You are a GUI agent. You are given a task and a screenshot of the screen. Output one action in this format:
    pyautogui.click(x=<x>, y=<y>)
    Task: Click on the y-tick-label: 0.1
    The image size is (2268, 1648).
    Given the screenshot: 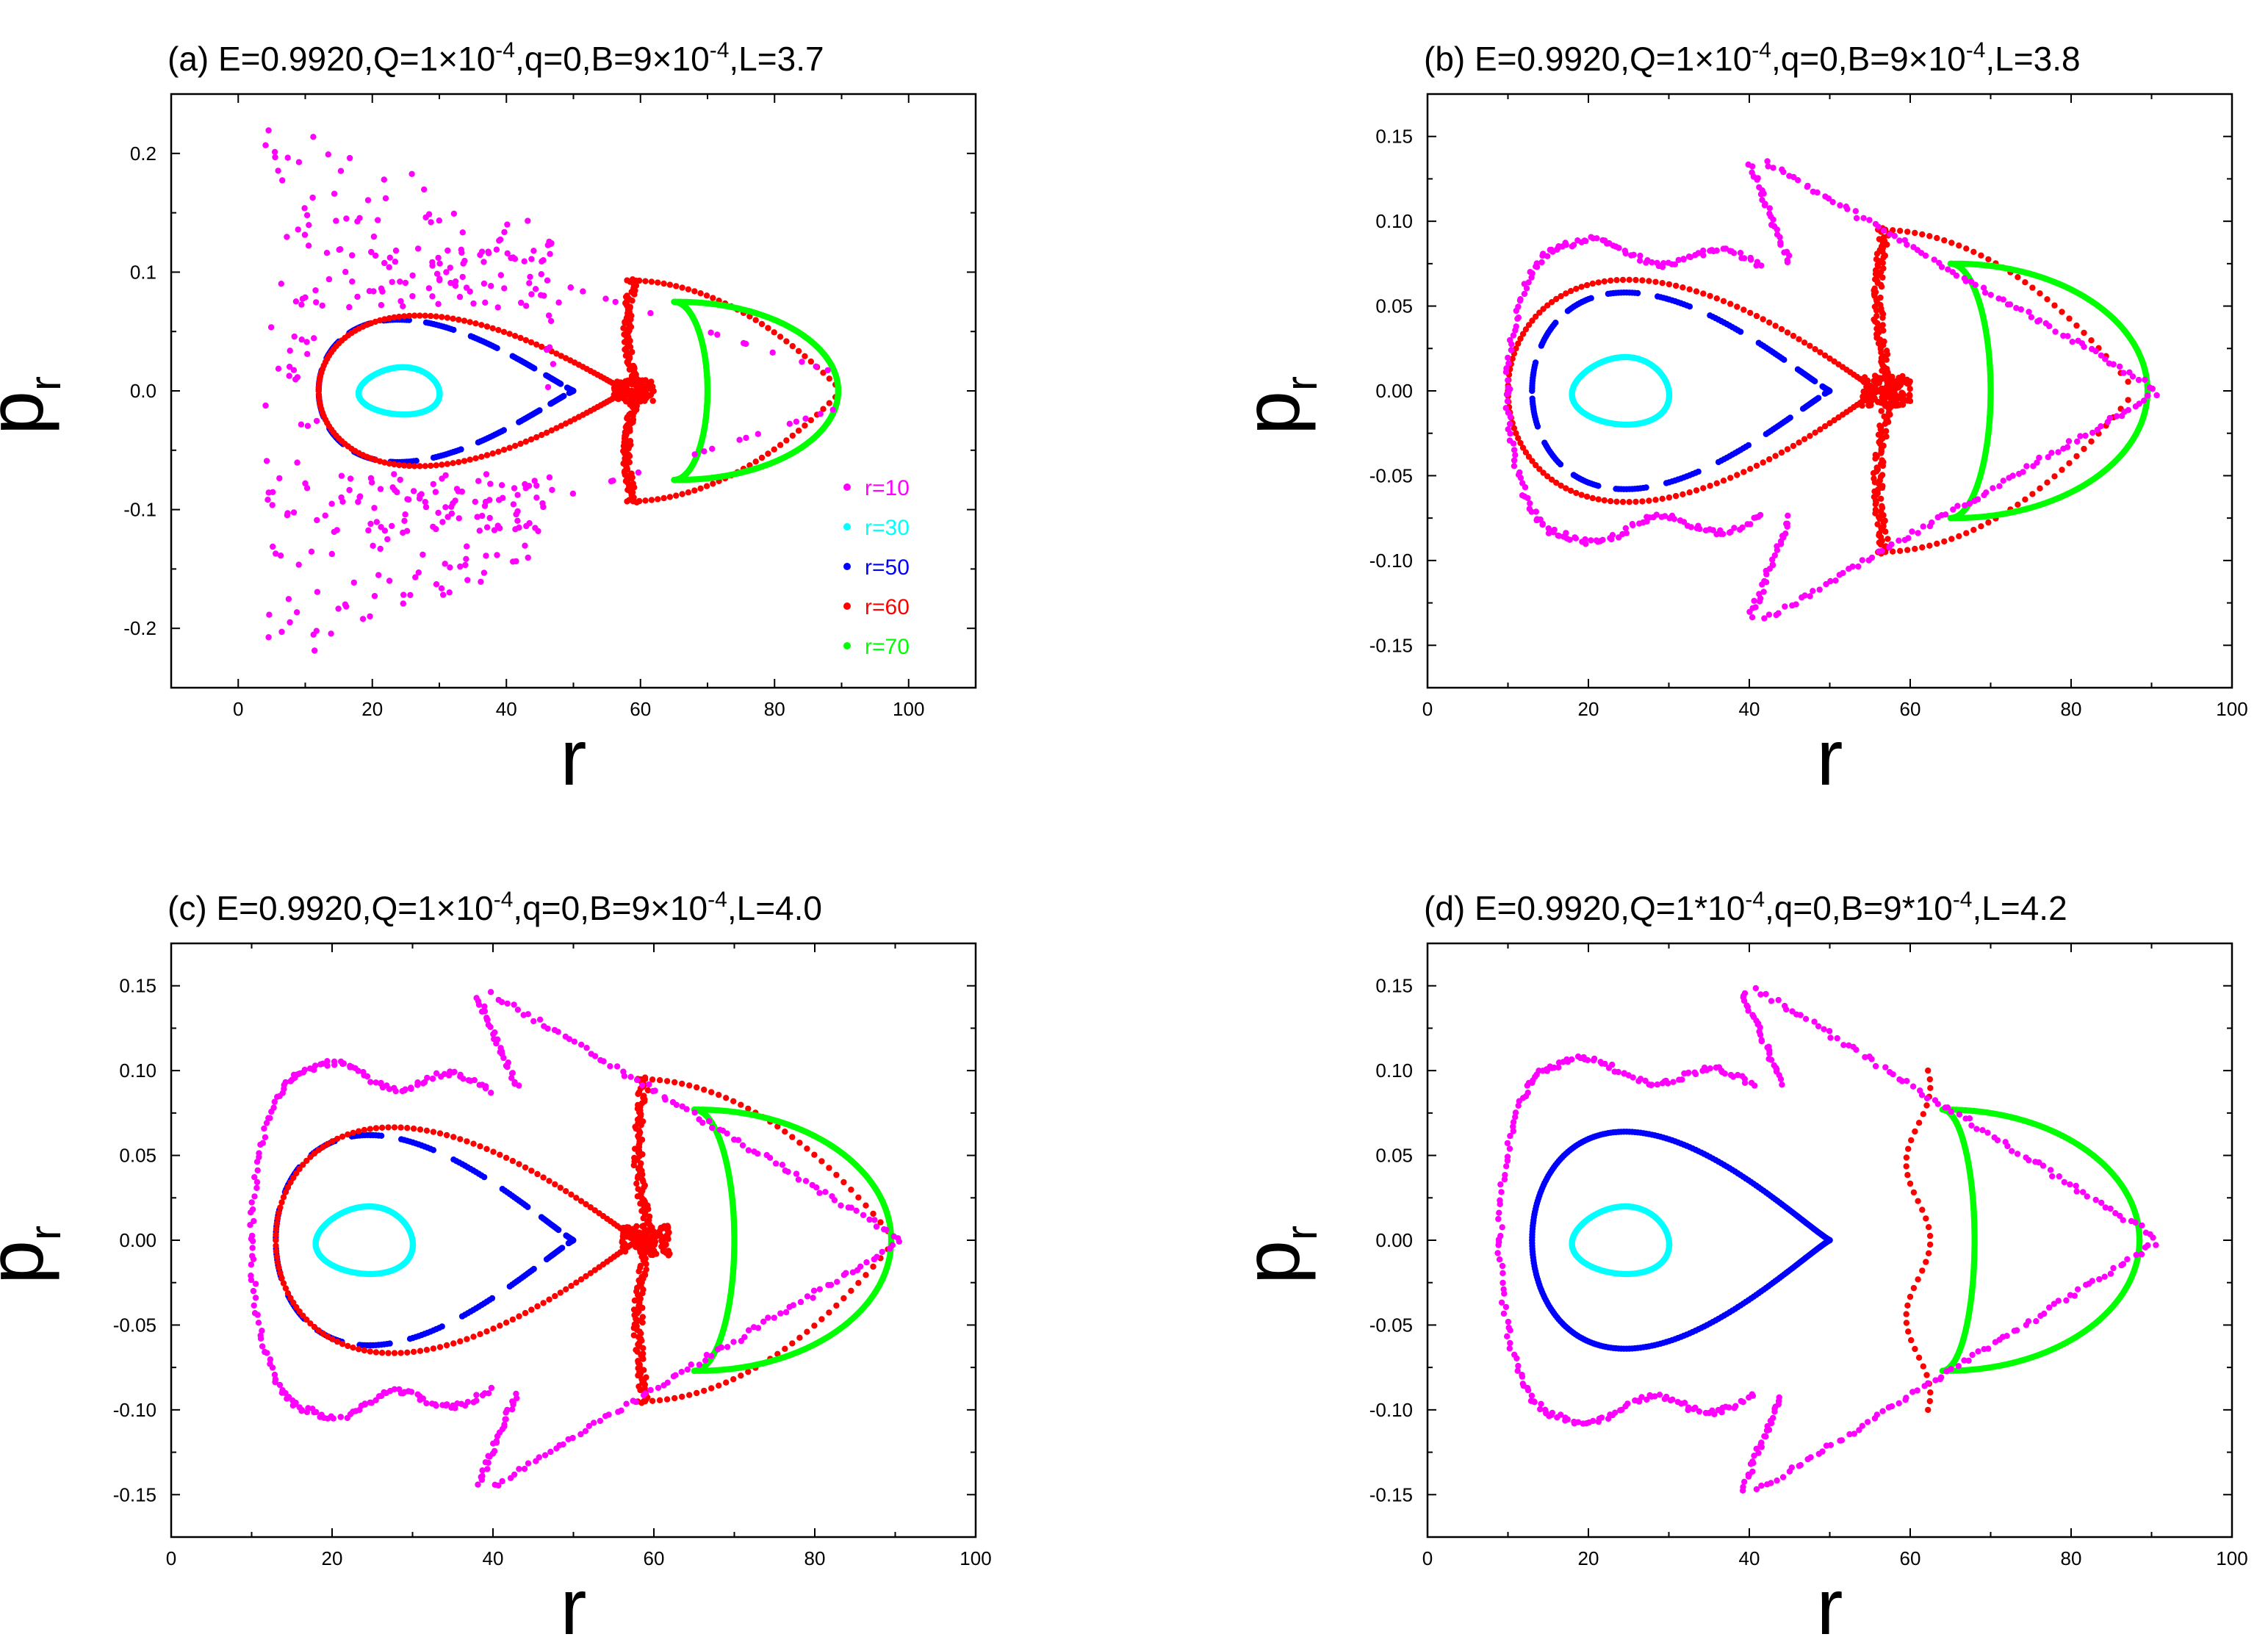 What is the action you would take?
    pyautogui.click(x=143, y=272)
    